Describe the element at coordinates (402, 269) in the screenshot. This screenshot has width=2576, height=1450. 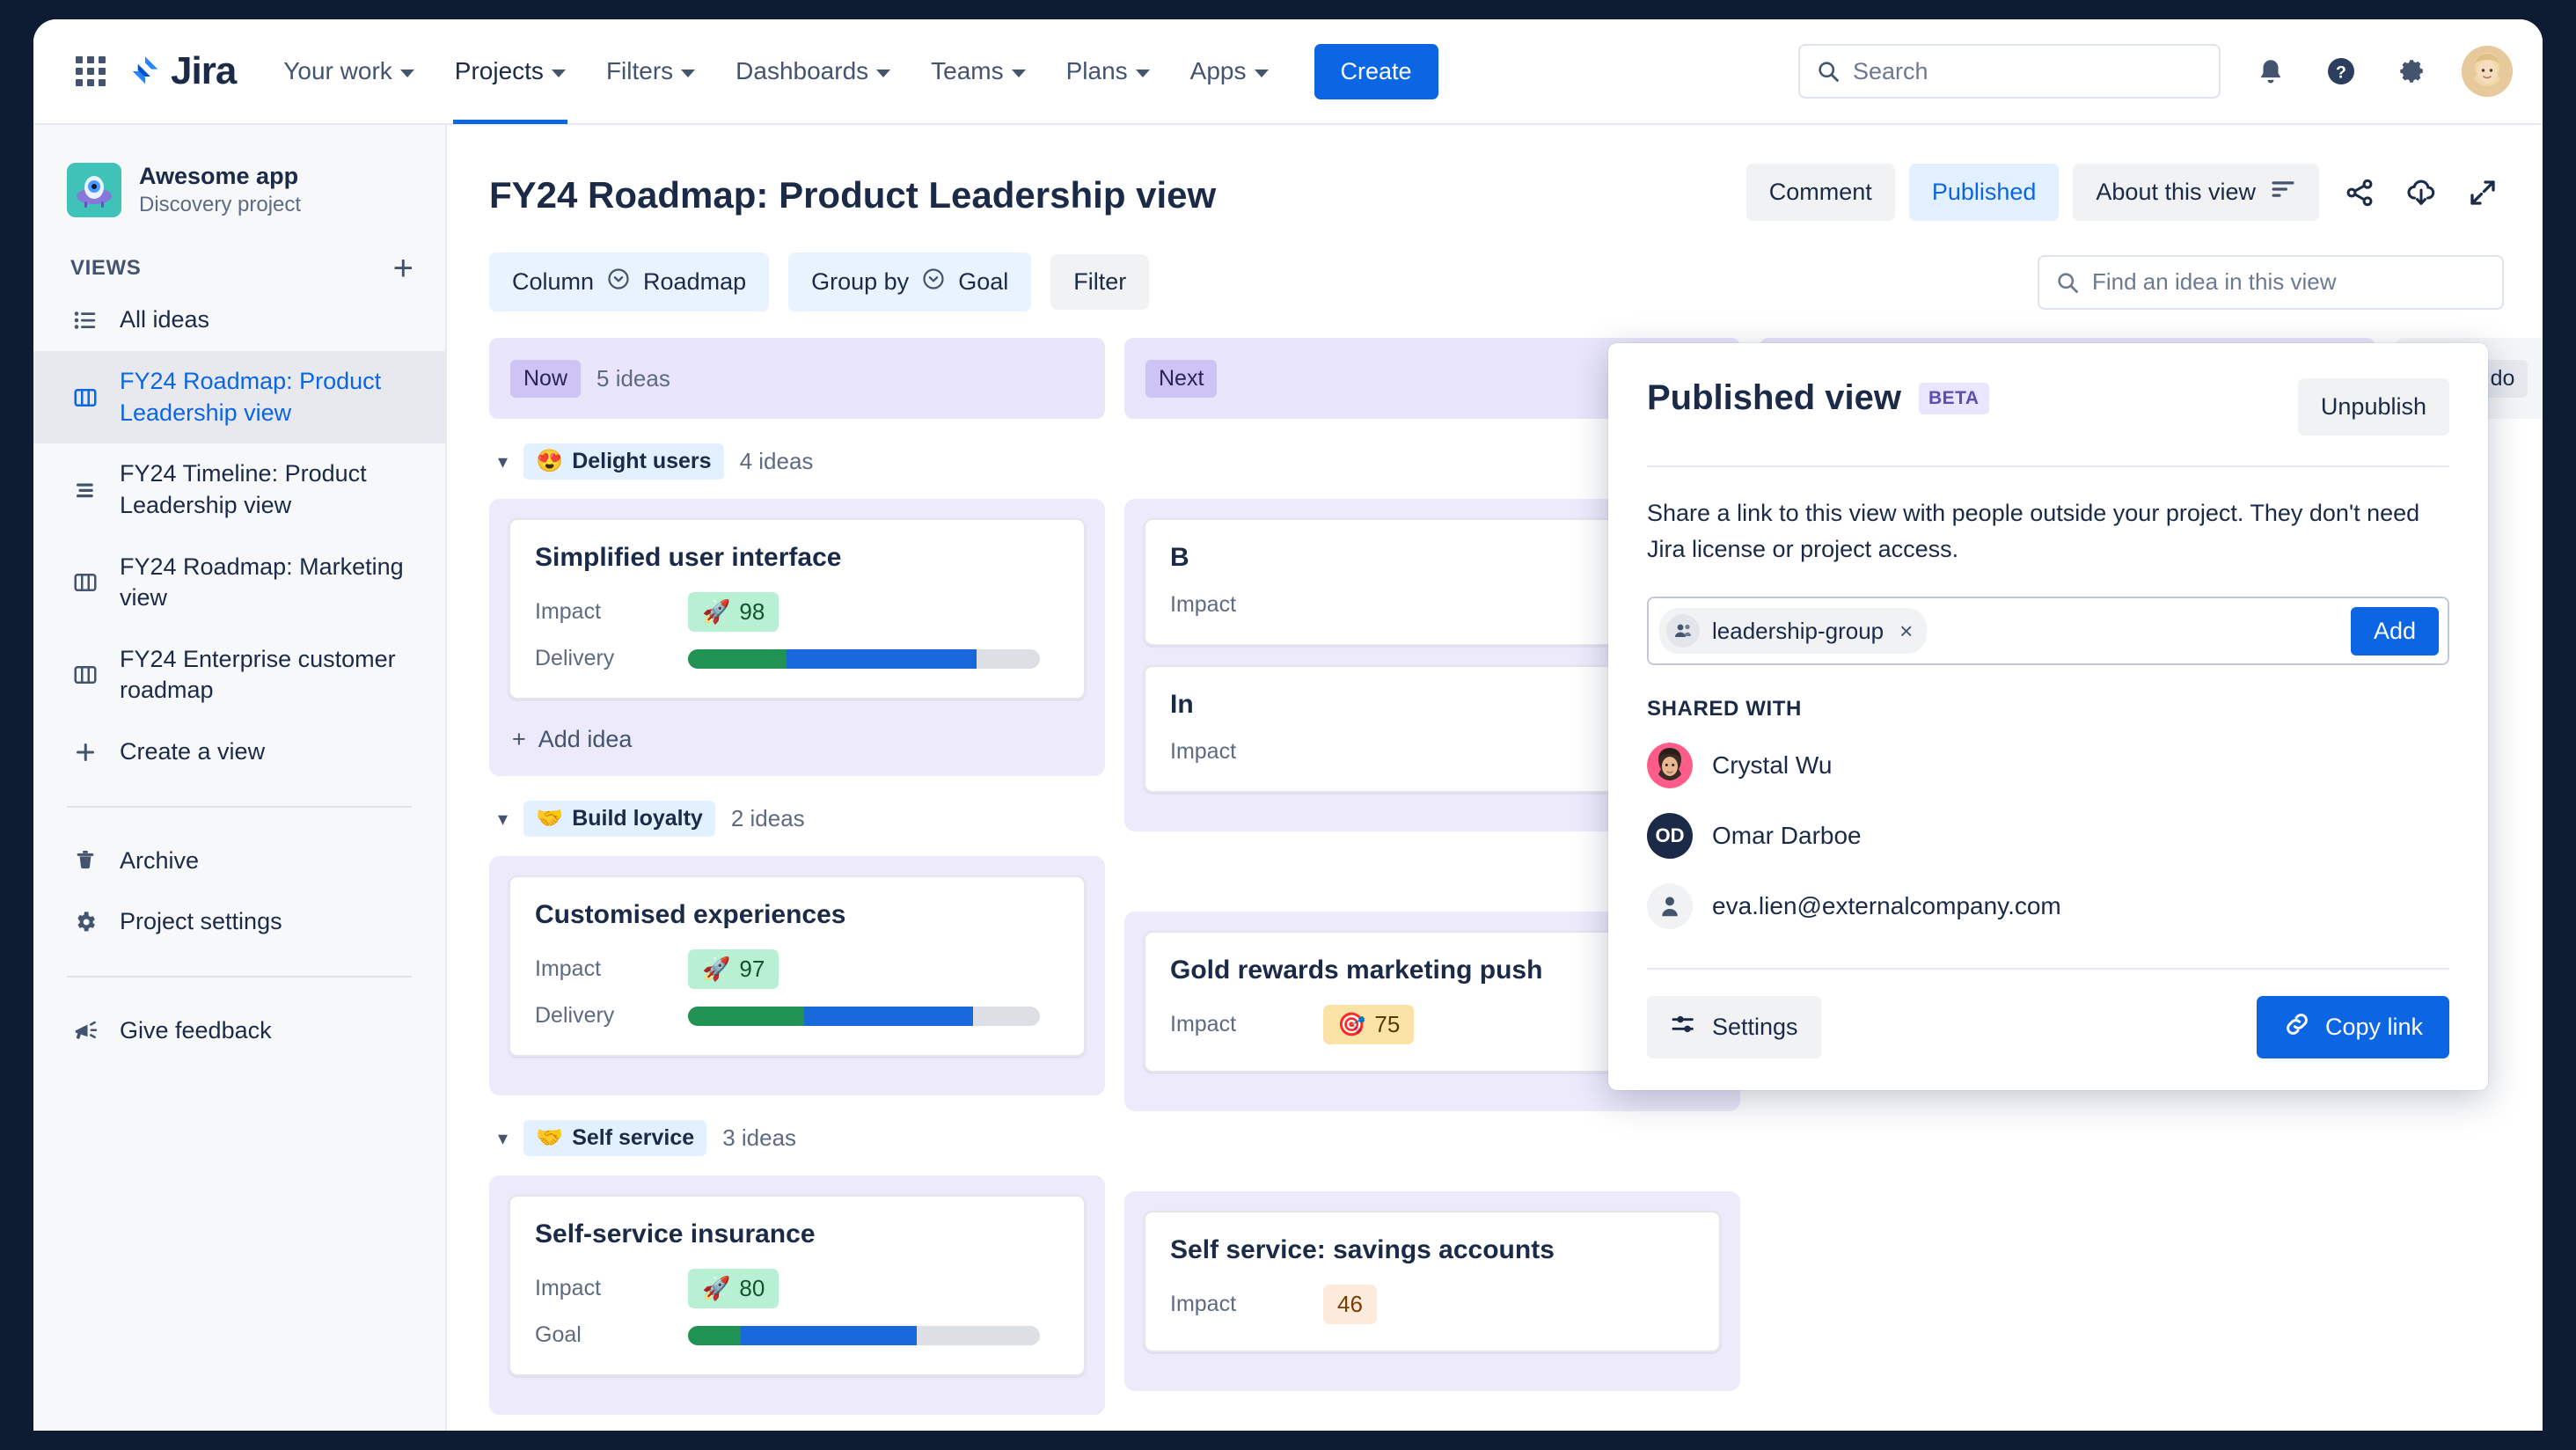
I see `add-view-icon: +` at that location.